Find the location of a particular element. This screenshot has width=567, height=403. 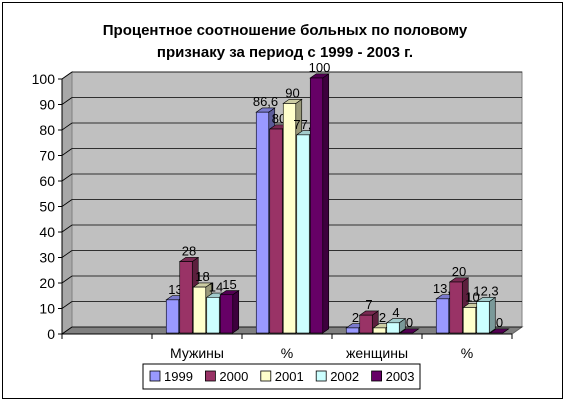

data-label: 18 is located at coordinates (202, 276).